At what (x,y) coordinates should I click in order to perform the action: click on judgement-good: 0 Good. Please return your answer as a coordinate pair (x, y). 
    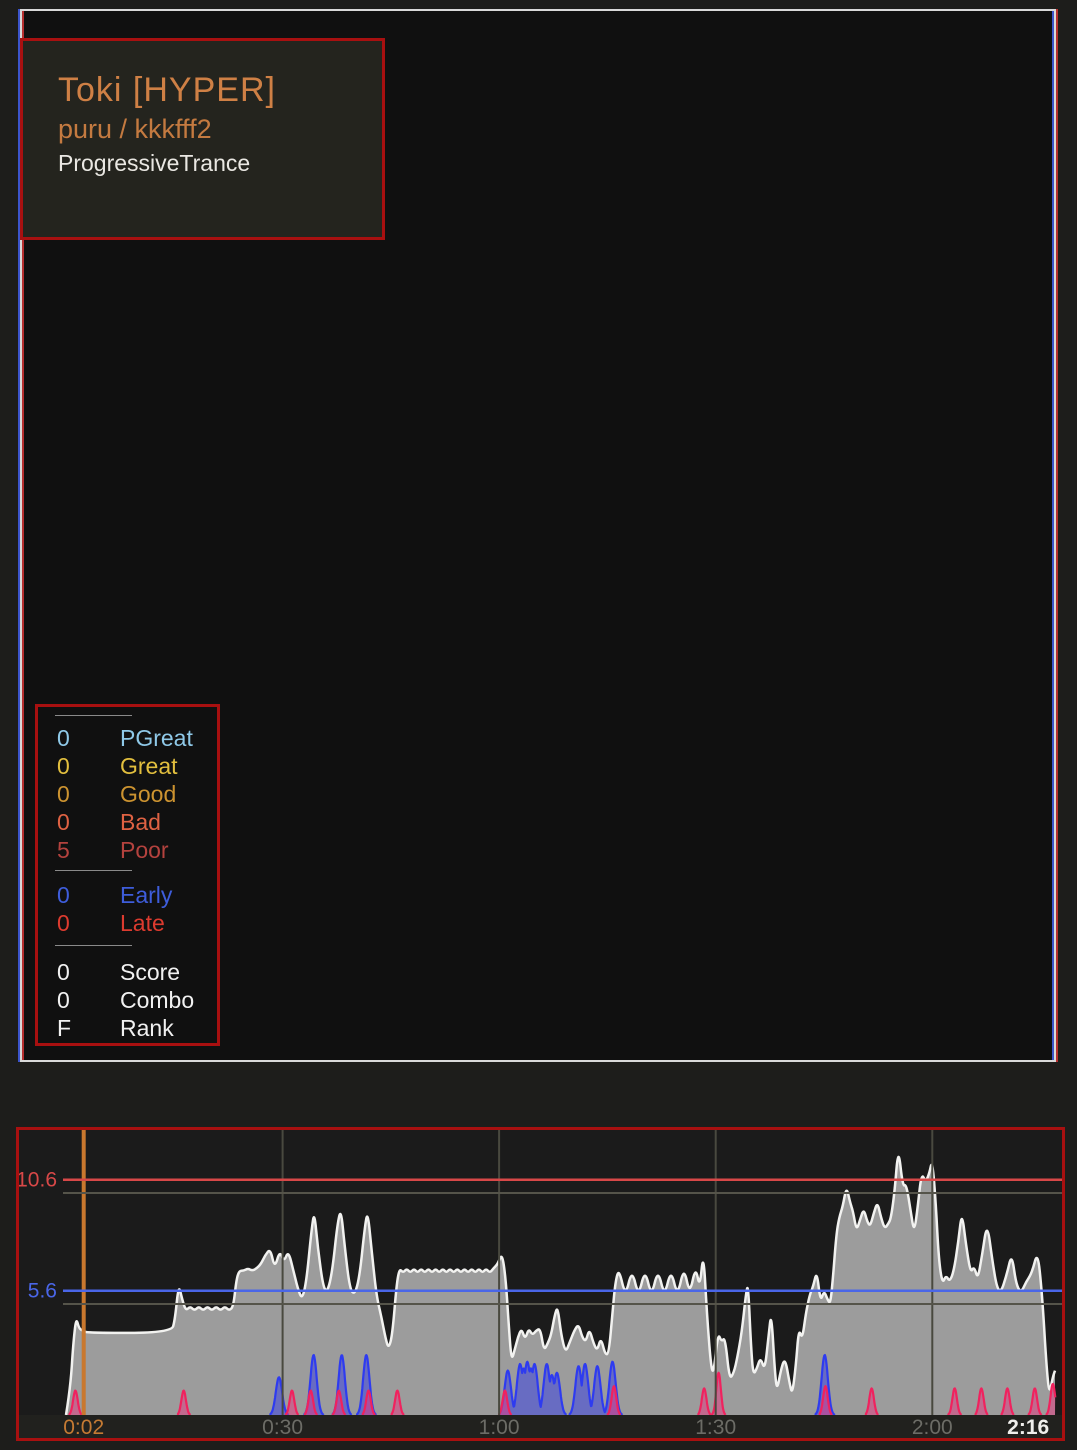
    Looking at the image, I should click on (127, 794).